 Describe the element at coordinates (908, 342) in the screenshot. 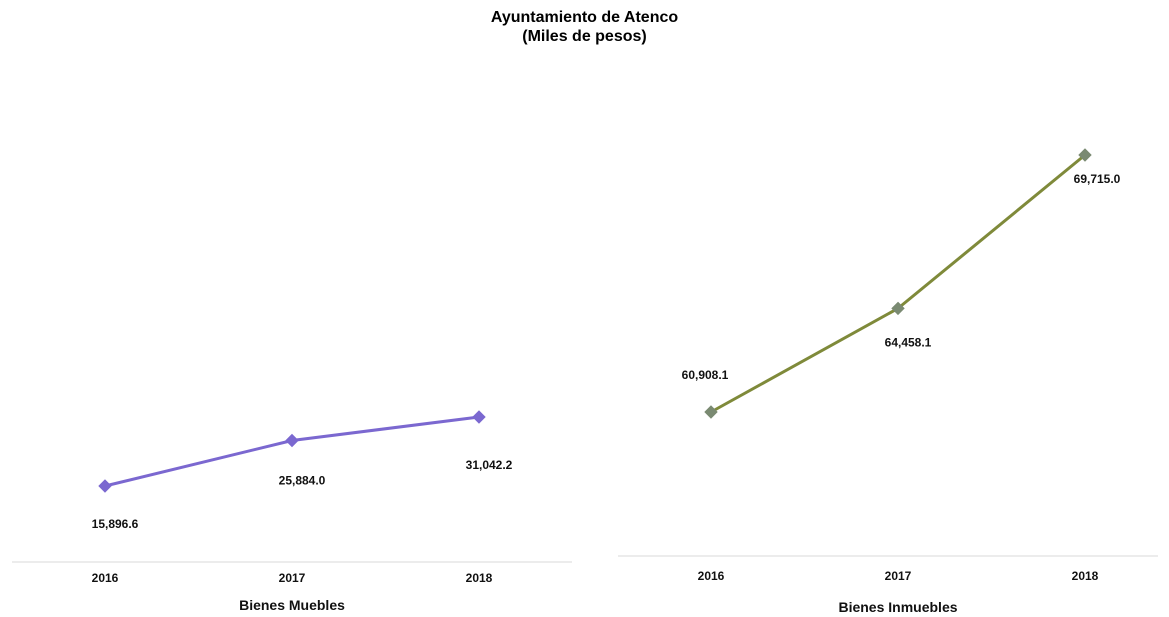

I see `data-label-2017: 64,458.1` at that location.